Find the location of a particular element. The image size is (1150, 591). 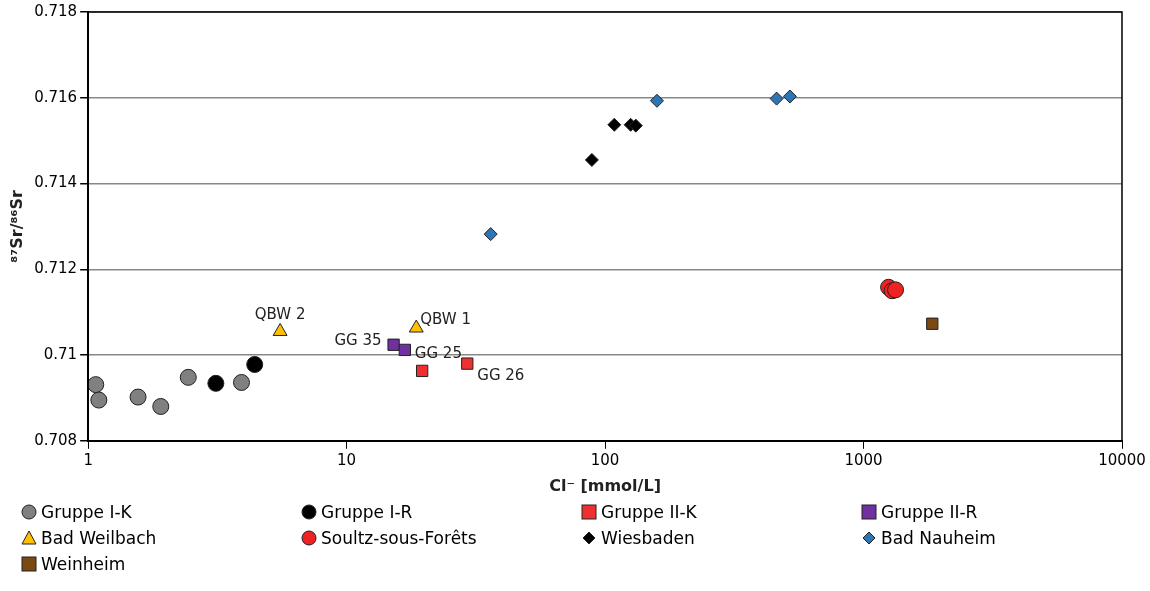

annotation: QBW 1 is located at coordinates (445, 318).